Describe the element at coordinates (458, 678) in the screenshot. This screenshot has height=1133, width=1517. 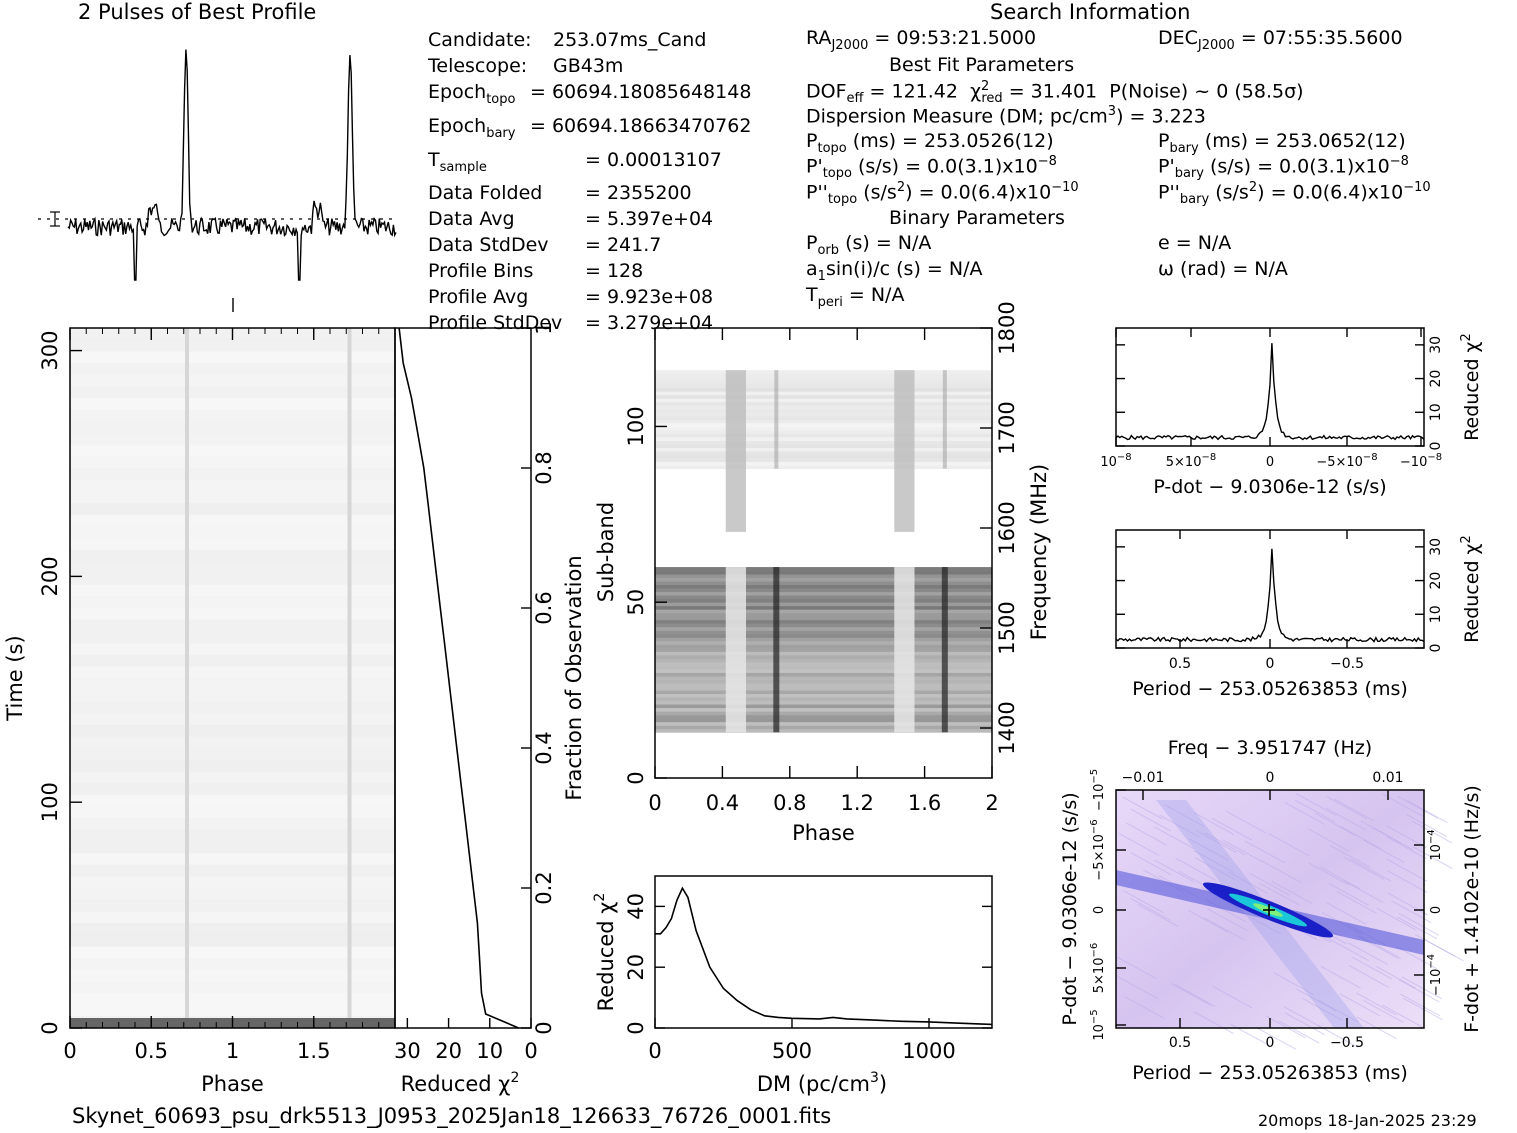
I see `time-chi2-line` at that location.